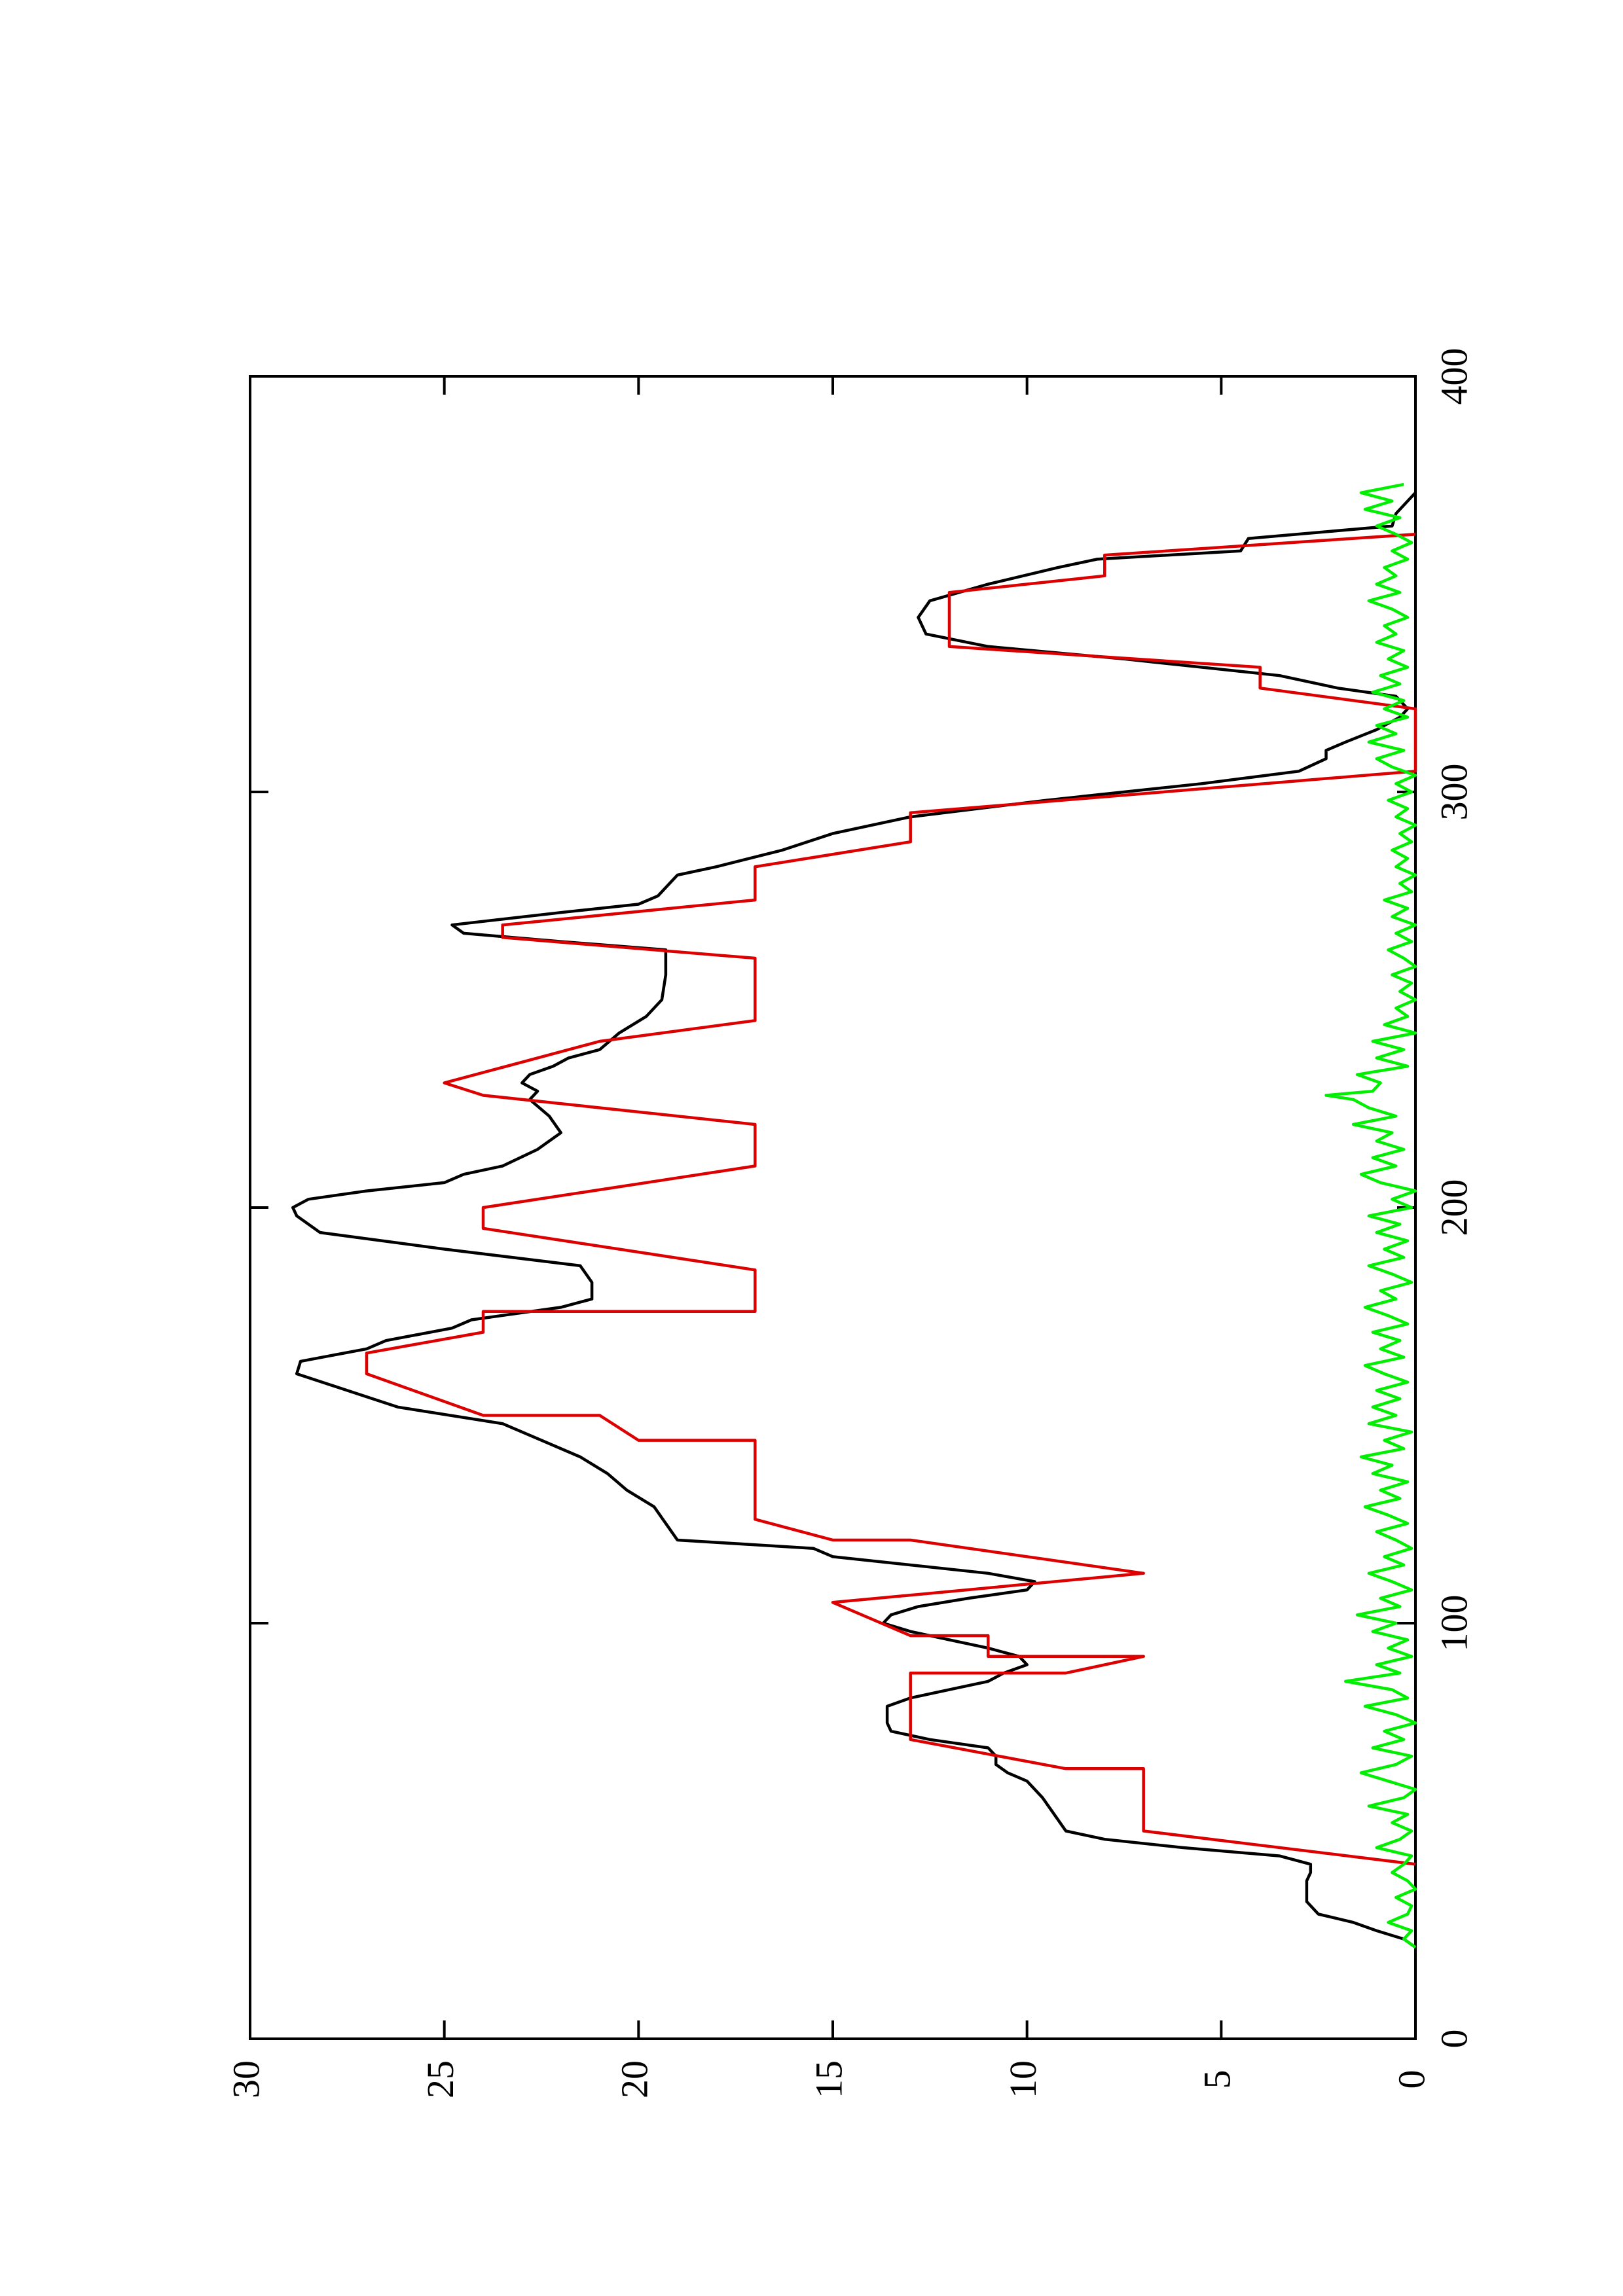  What do you see at coordinates (1453, 376) in the screenshot?
I see `x-tick-label: 400` at bounding box center [1453, 376].